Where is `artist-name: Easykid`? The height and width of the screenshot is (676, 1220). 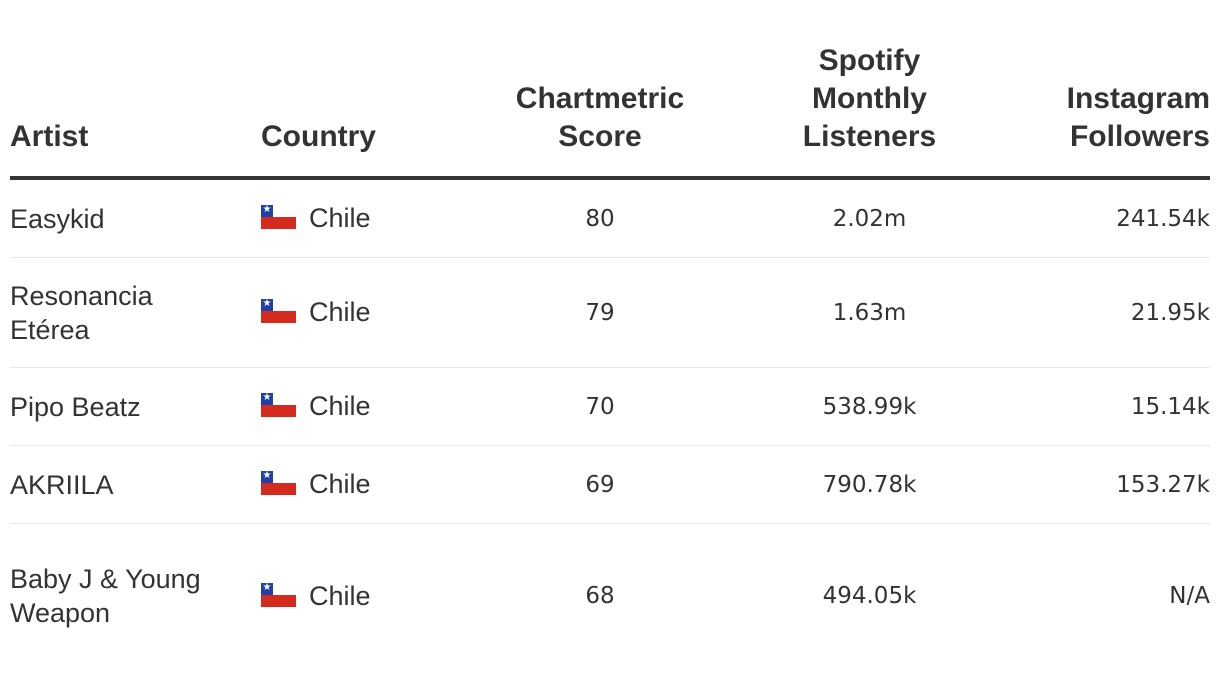
artist-name: Easykid is located at coordinates (57, 218).